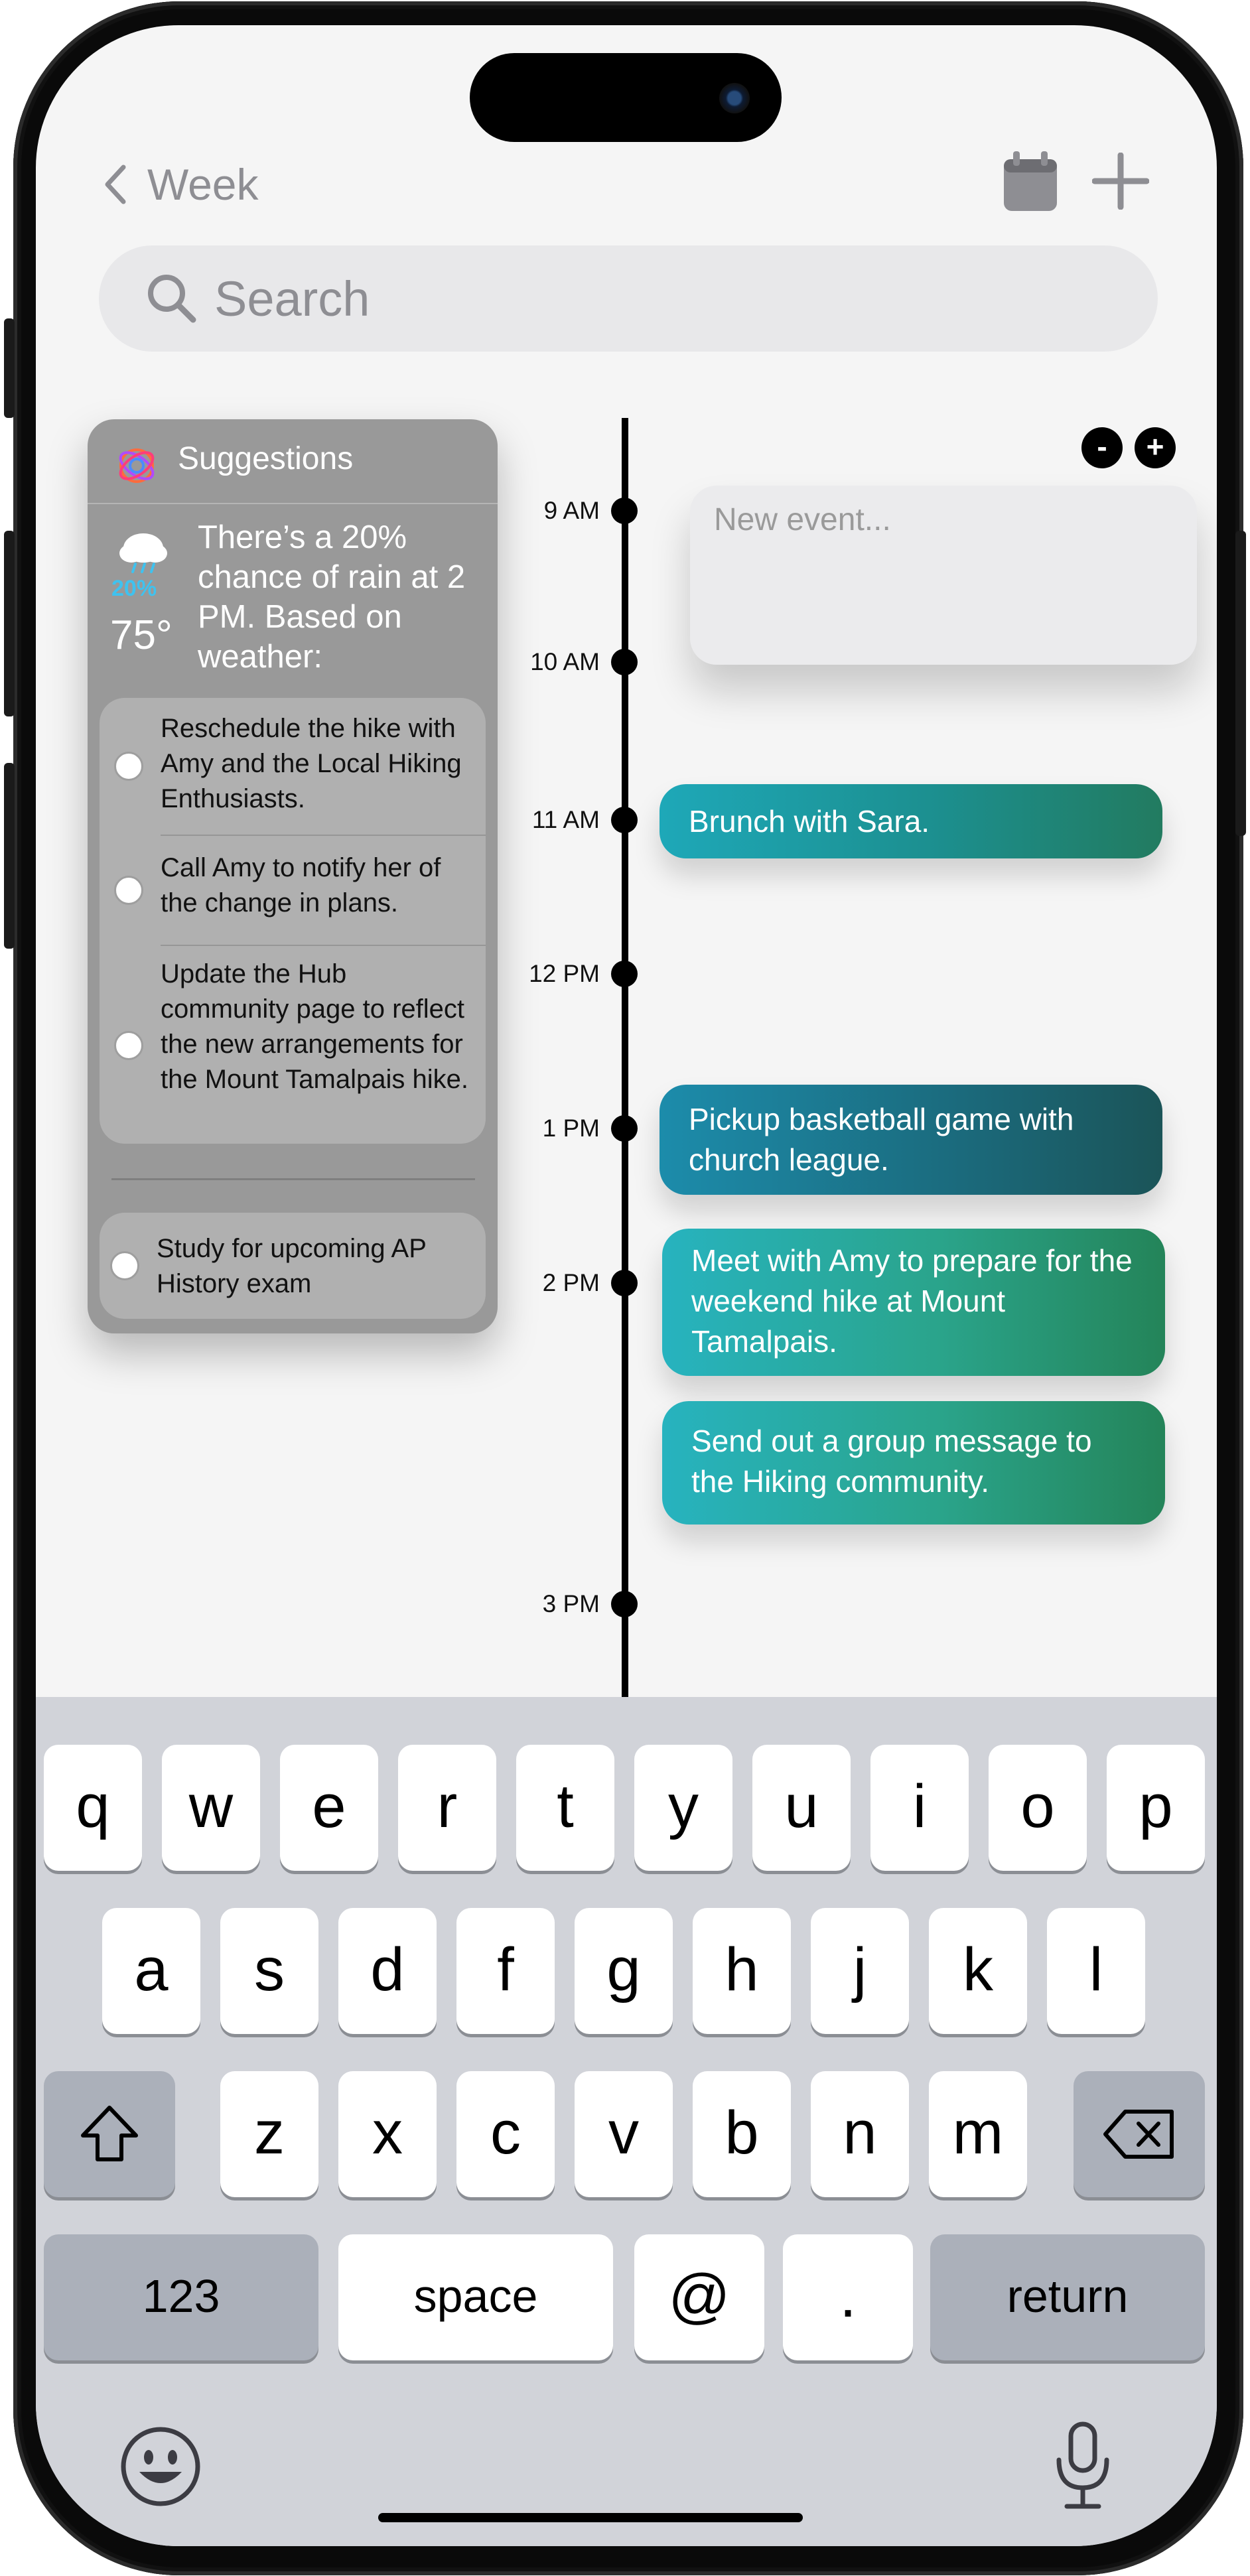 Image resolution: width=1250 pixels, height=2576 pixels. What do you see at coordinates (475, 2297) in the screenshot?
I see `space-key: space` at bounding box center [475, 2297].